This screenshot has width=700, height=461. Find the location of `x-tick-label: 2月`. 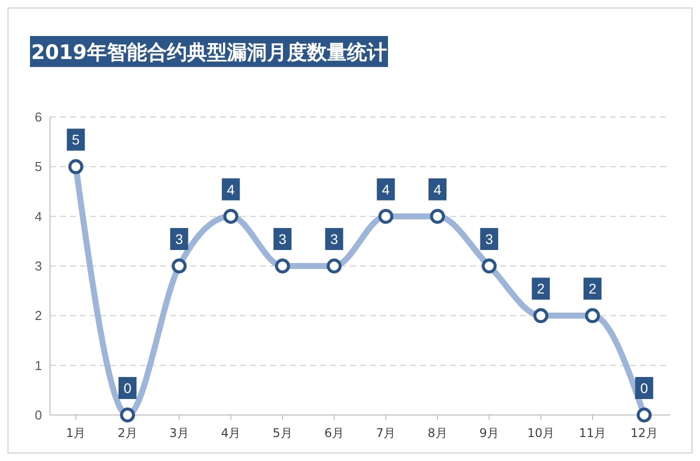

x-tick-label: 2月 is located at coordinates (128, 433).